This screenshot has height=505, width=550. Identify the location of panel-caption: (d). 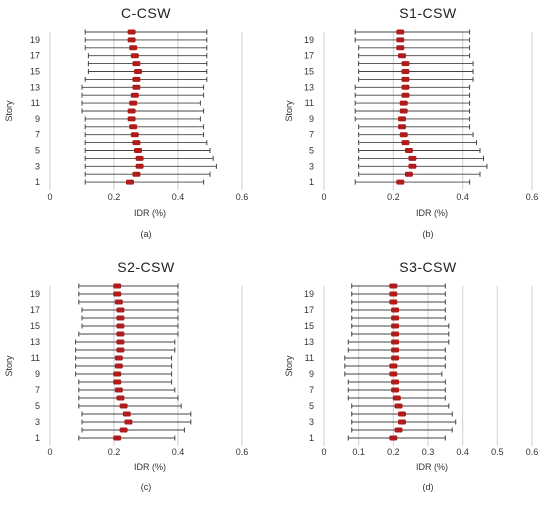
(428, 487).